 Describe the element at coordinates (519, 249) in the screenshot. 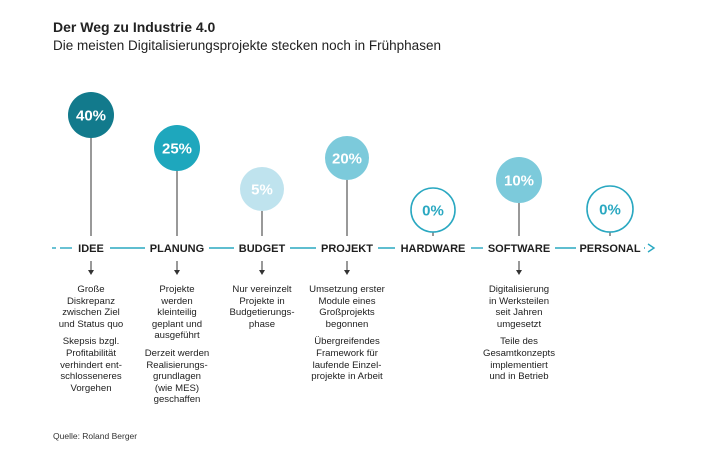

I see `stage-label-software: SOFTWARE` at that location.